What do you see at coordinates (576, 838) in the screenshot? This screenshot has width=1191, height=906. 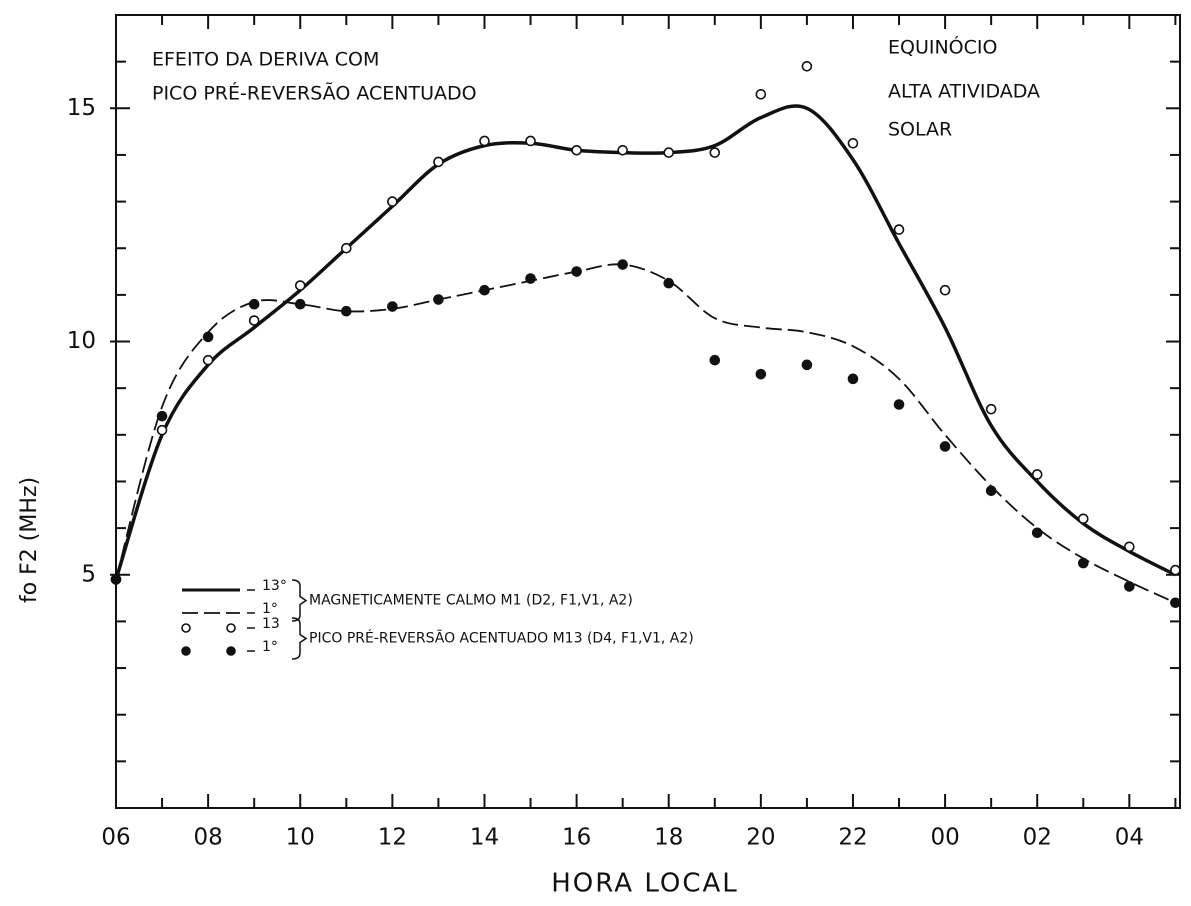 I see `x-tick-label: 16` at bounding box center [576, 838].